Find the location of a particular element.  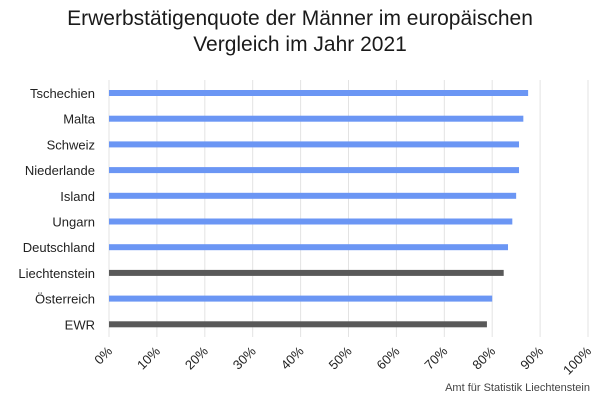

x-tick-labels: 0% 10% 20% 30% 40% 50% 60% 70% 80% 90% 100% is located at coordinates (342, 360).